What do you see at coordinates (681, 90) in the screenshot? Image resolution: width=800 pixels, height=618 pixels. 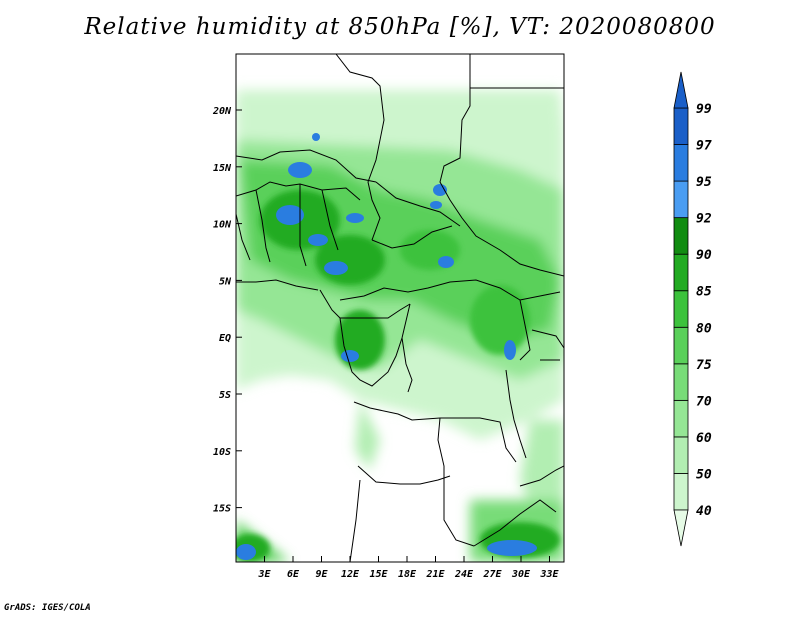 I see `colorbar-high-arrow` at bounding box center [681, 90].